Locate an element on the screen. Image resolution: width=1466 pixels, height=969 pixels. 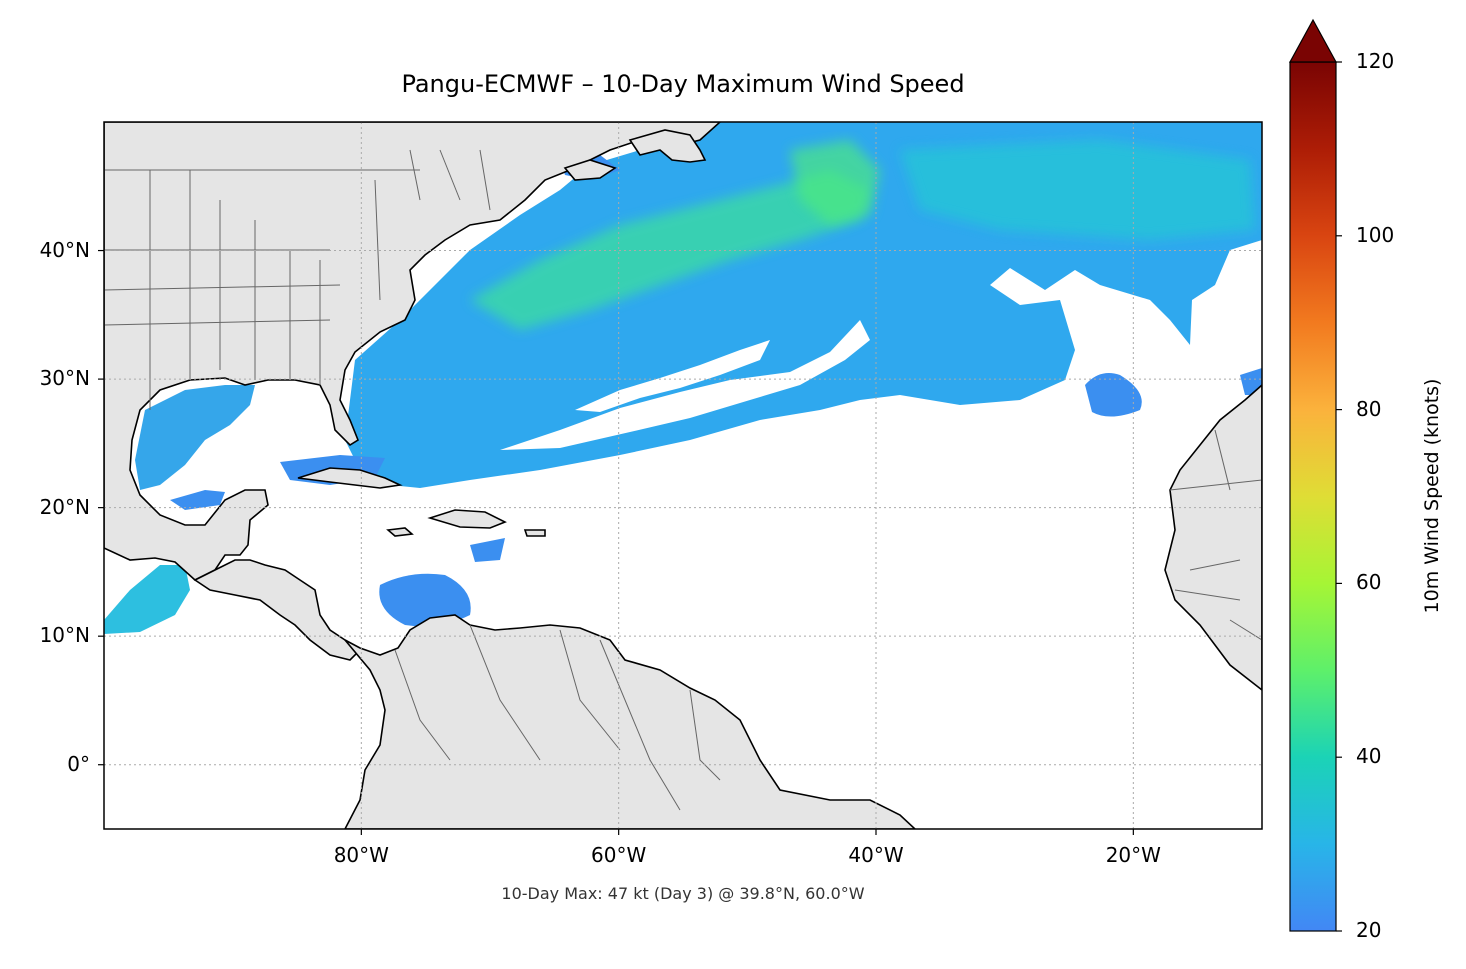
colorbar-tick-label: 120 is located at coordinates (1375, 61).